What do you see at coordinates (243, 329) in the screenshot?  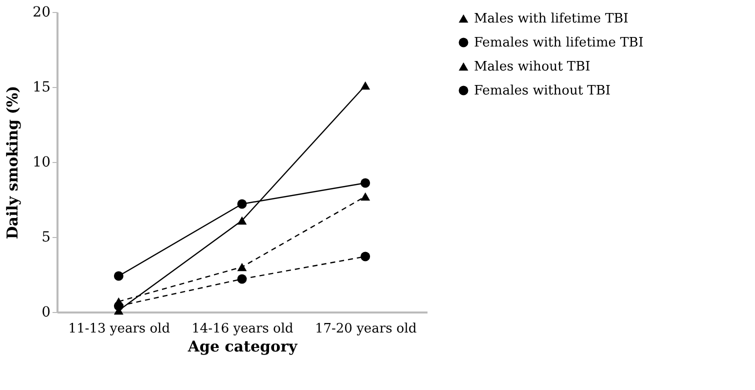 I see `x-tick-label: 14-16 years old` at bounding box center [243, 329].